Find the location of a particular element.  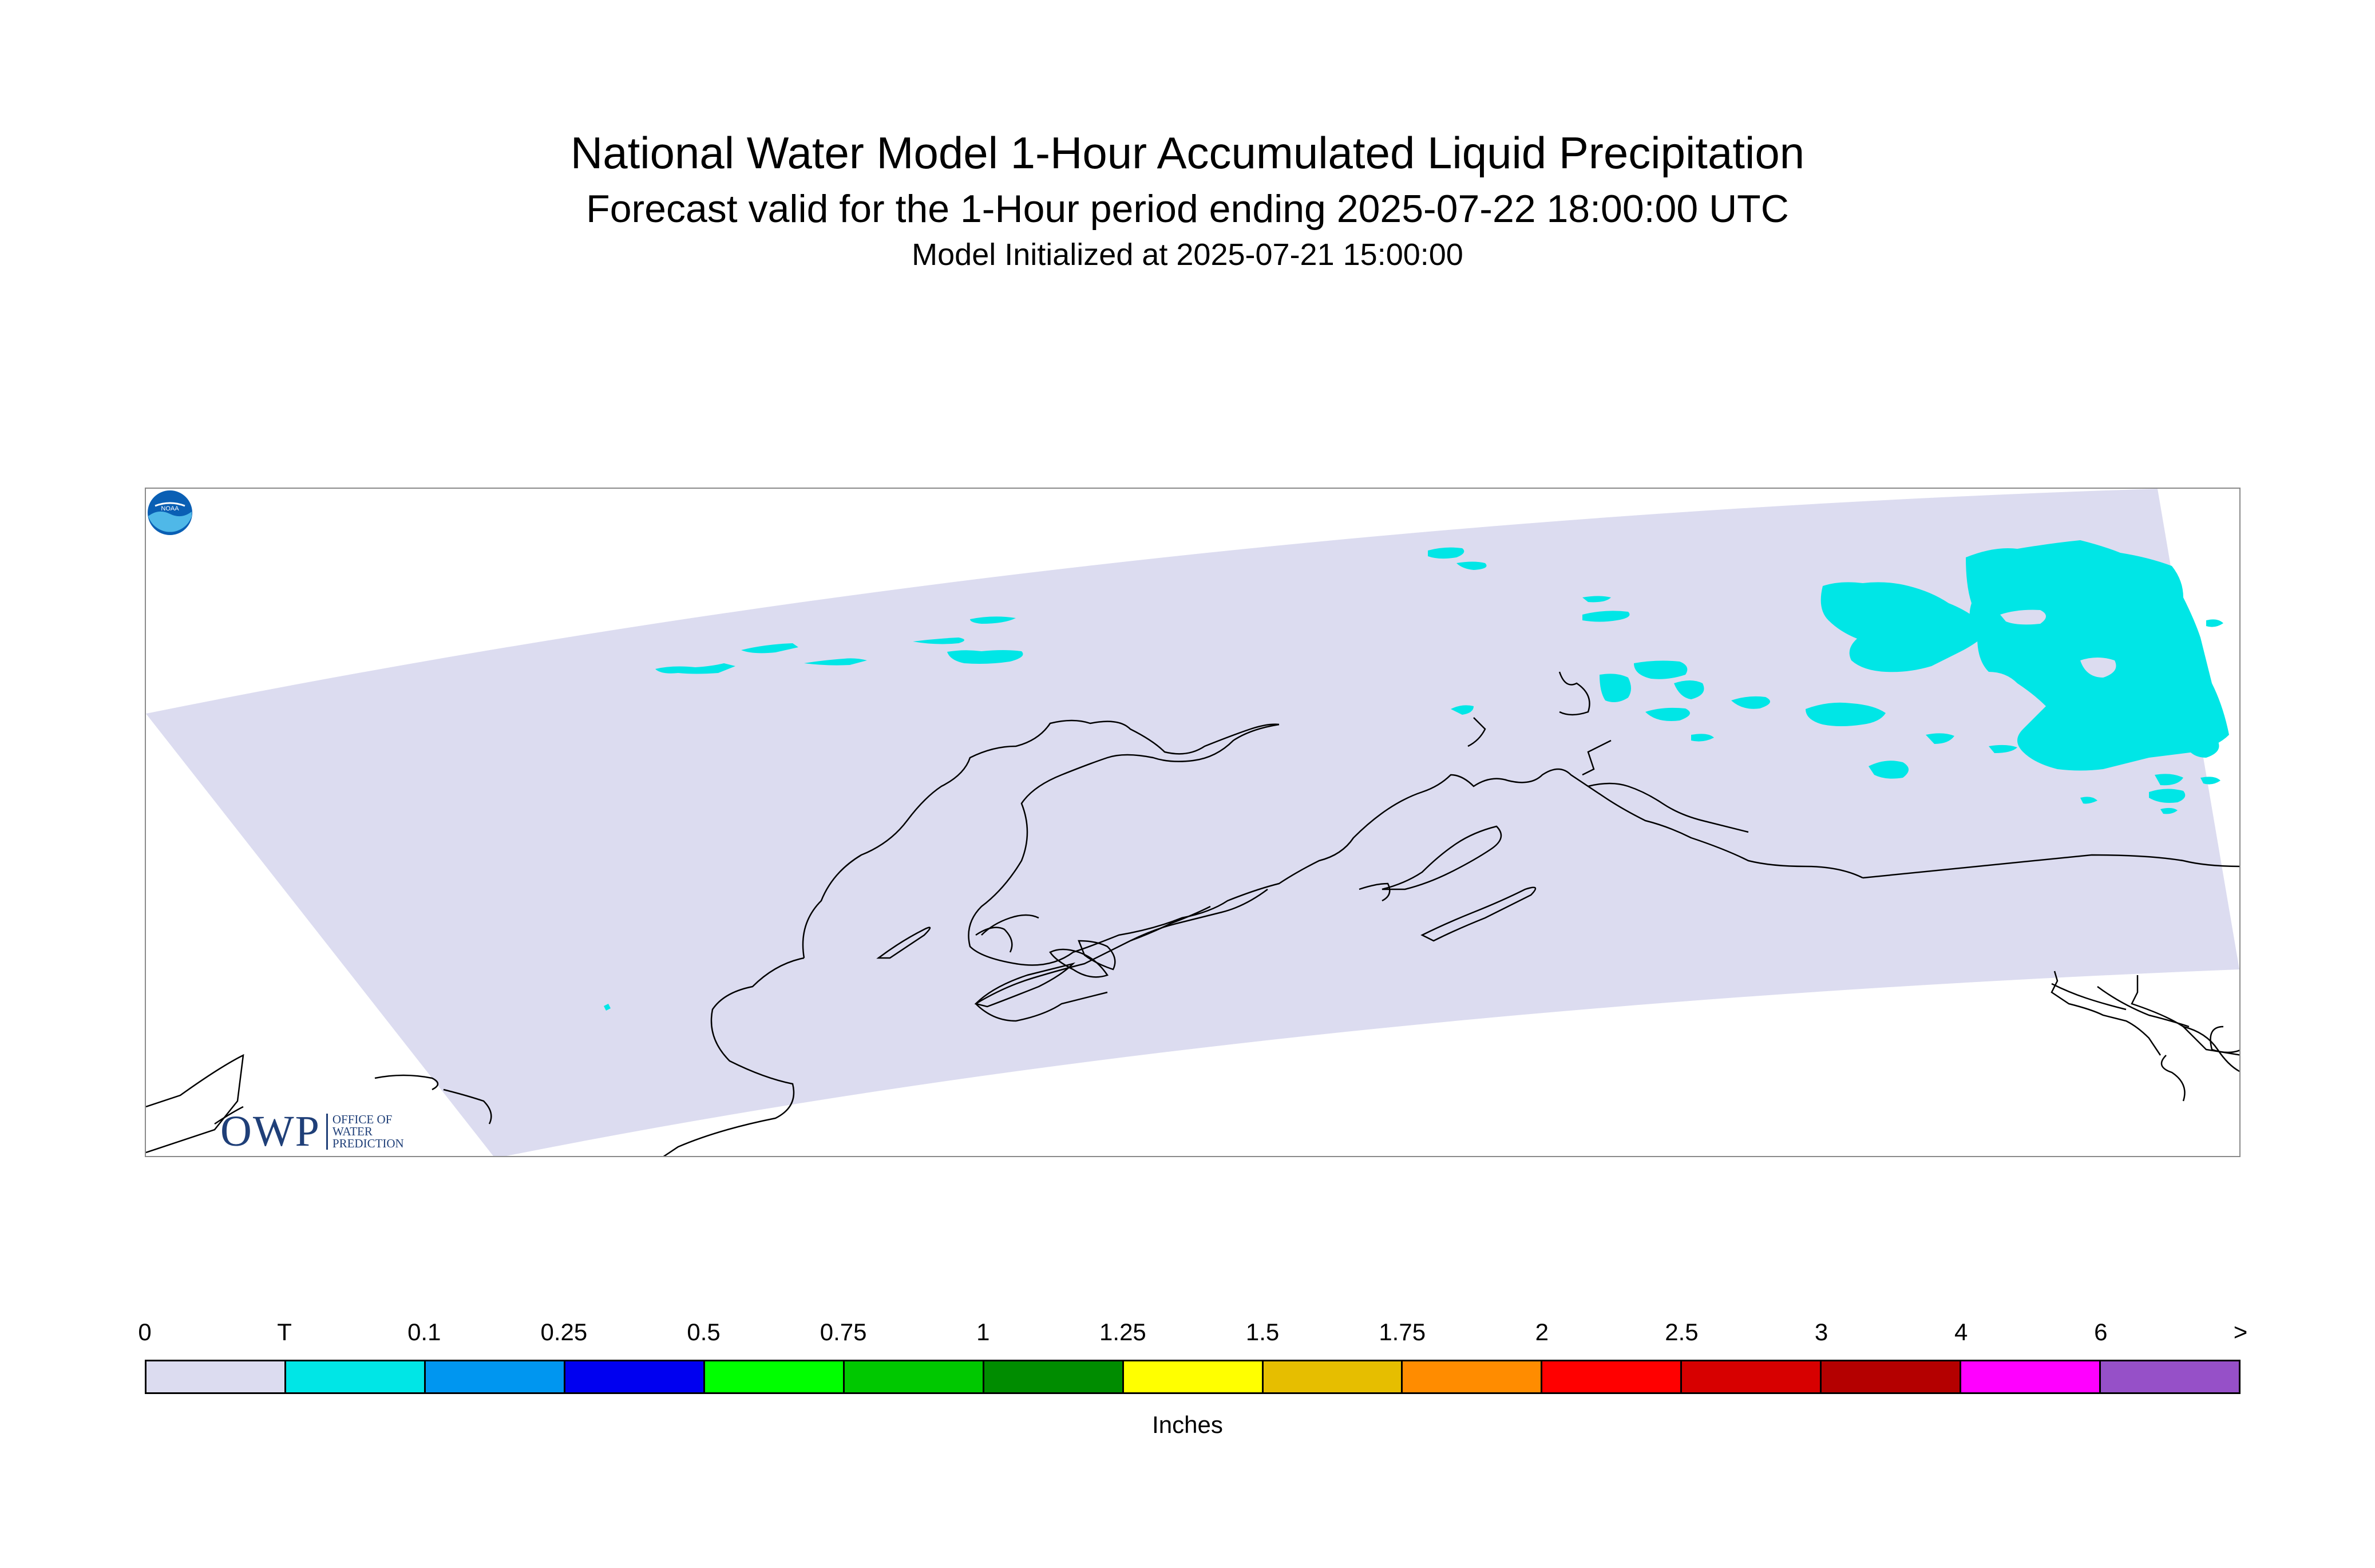

svg-text: NOAA is located at coordinates (170, 508).